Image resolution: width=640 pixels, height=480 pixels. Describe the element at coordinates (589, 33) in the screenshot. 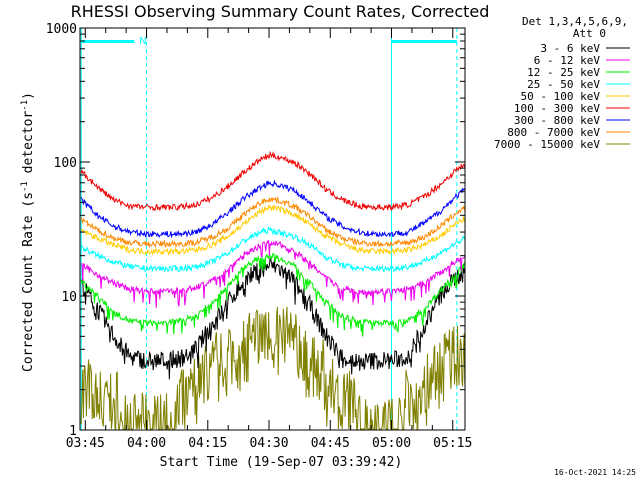

I see `legend-header-line-2: Att 0` at that location.